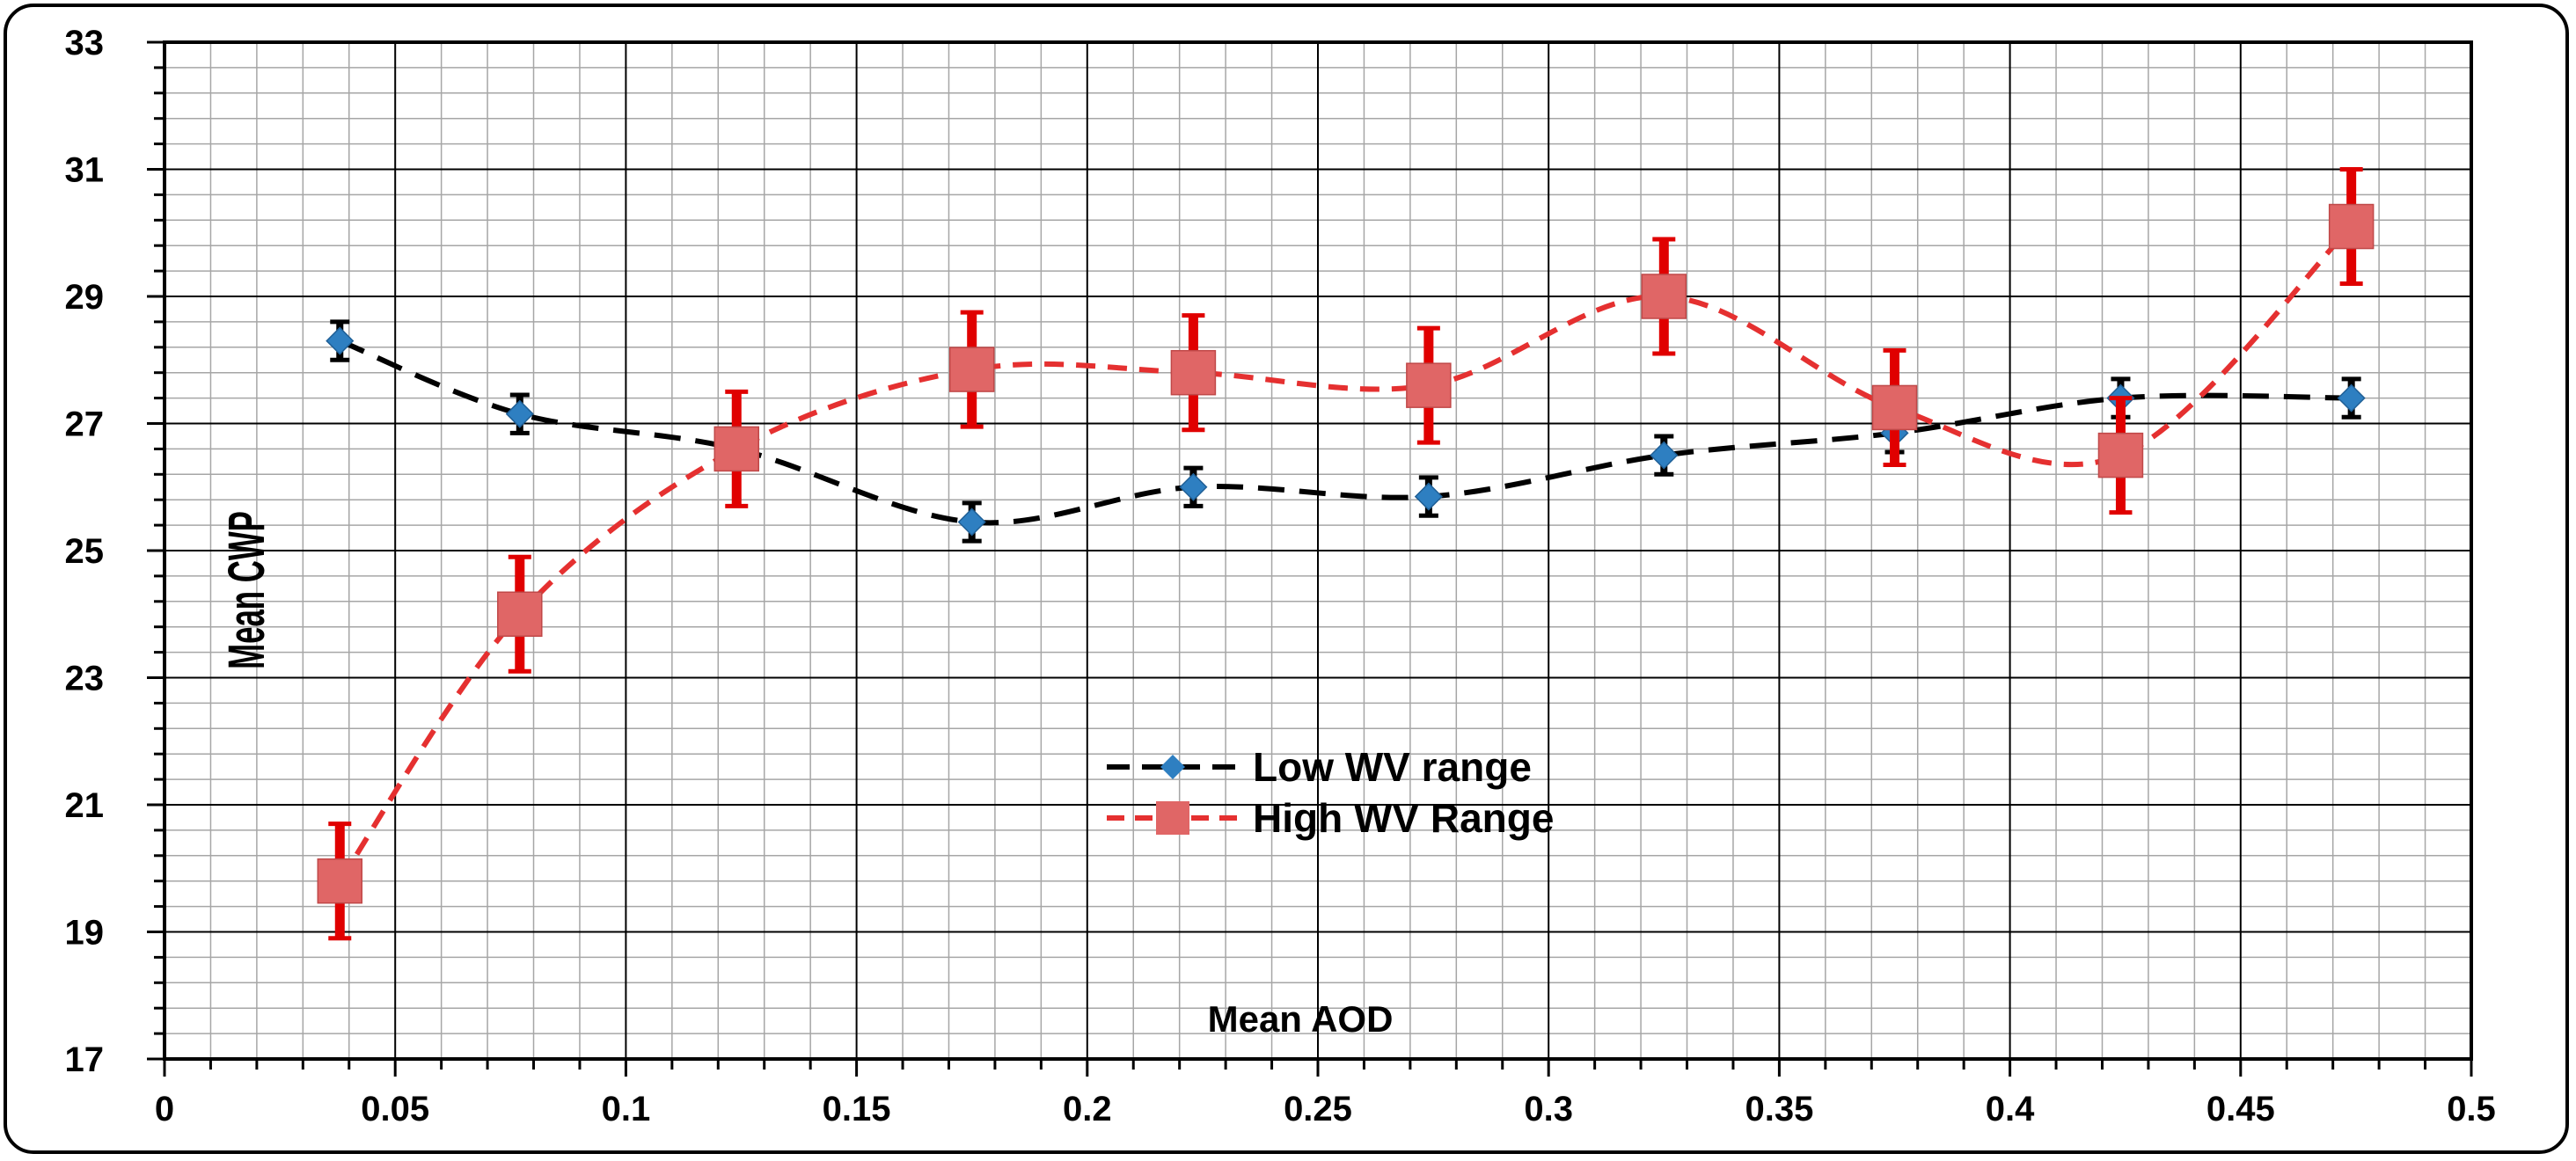 Image resolution: width=2576 pixels, height=1161 pixels. What do you see at coordinates (85, 679) in the screenshot?
I see `y-tick-label: 23` at bounding box center [85, 679].